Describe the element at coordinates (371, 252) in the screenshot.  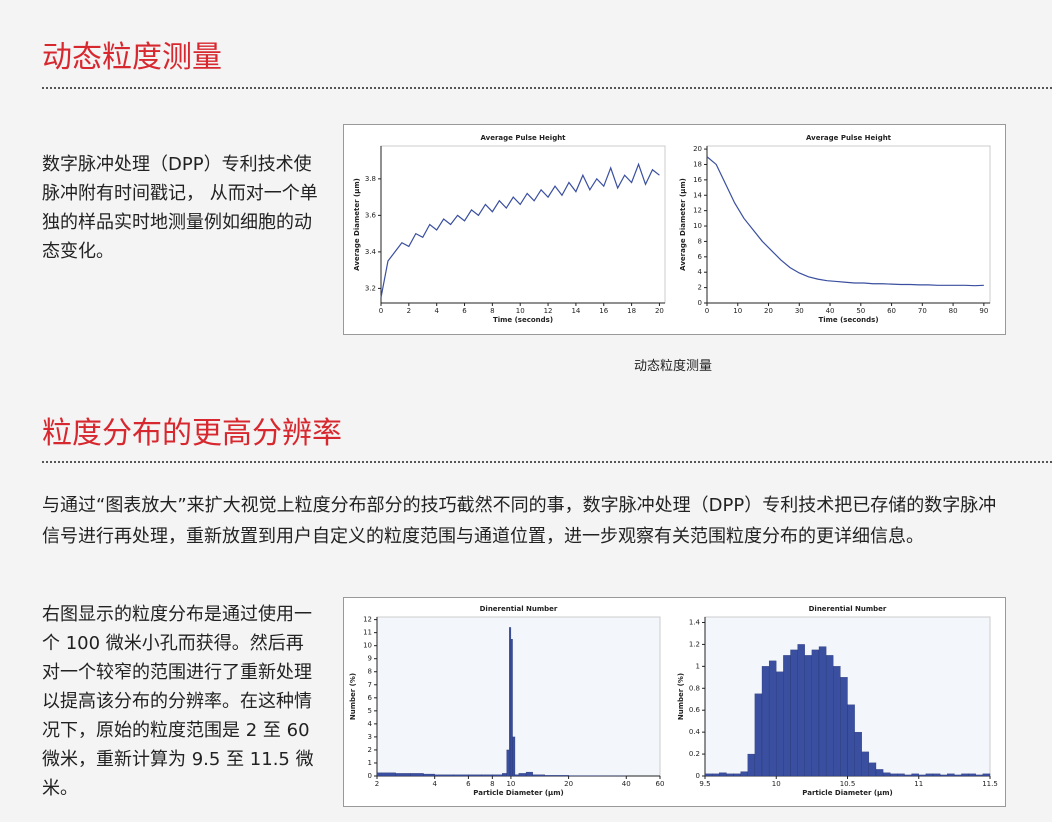
I see `y-tick-label: 3.4` at that location.